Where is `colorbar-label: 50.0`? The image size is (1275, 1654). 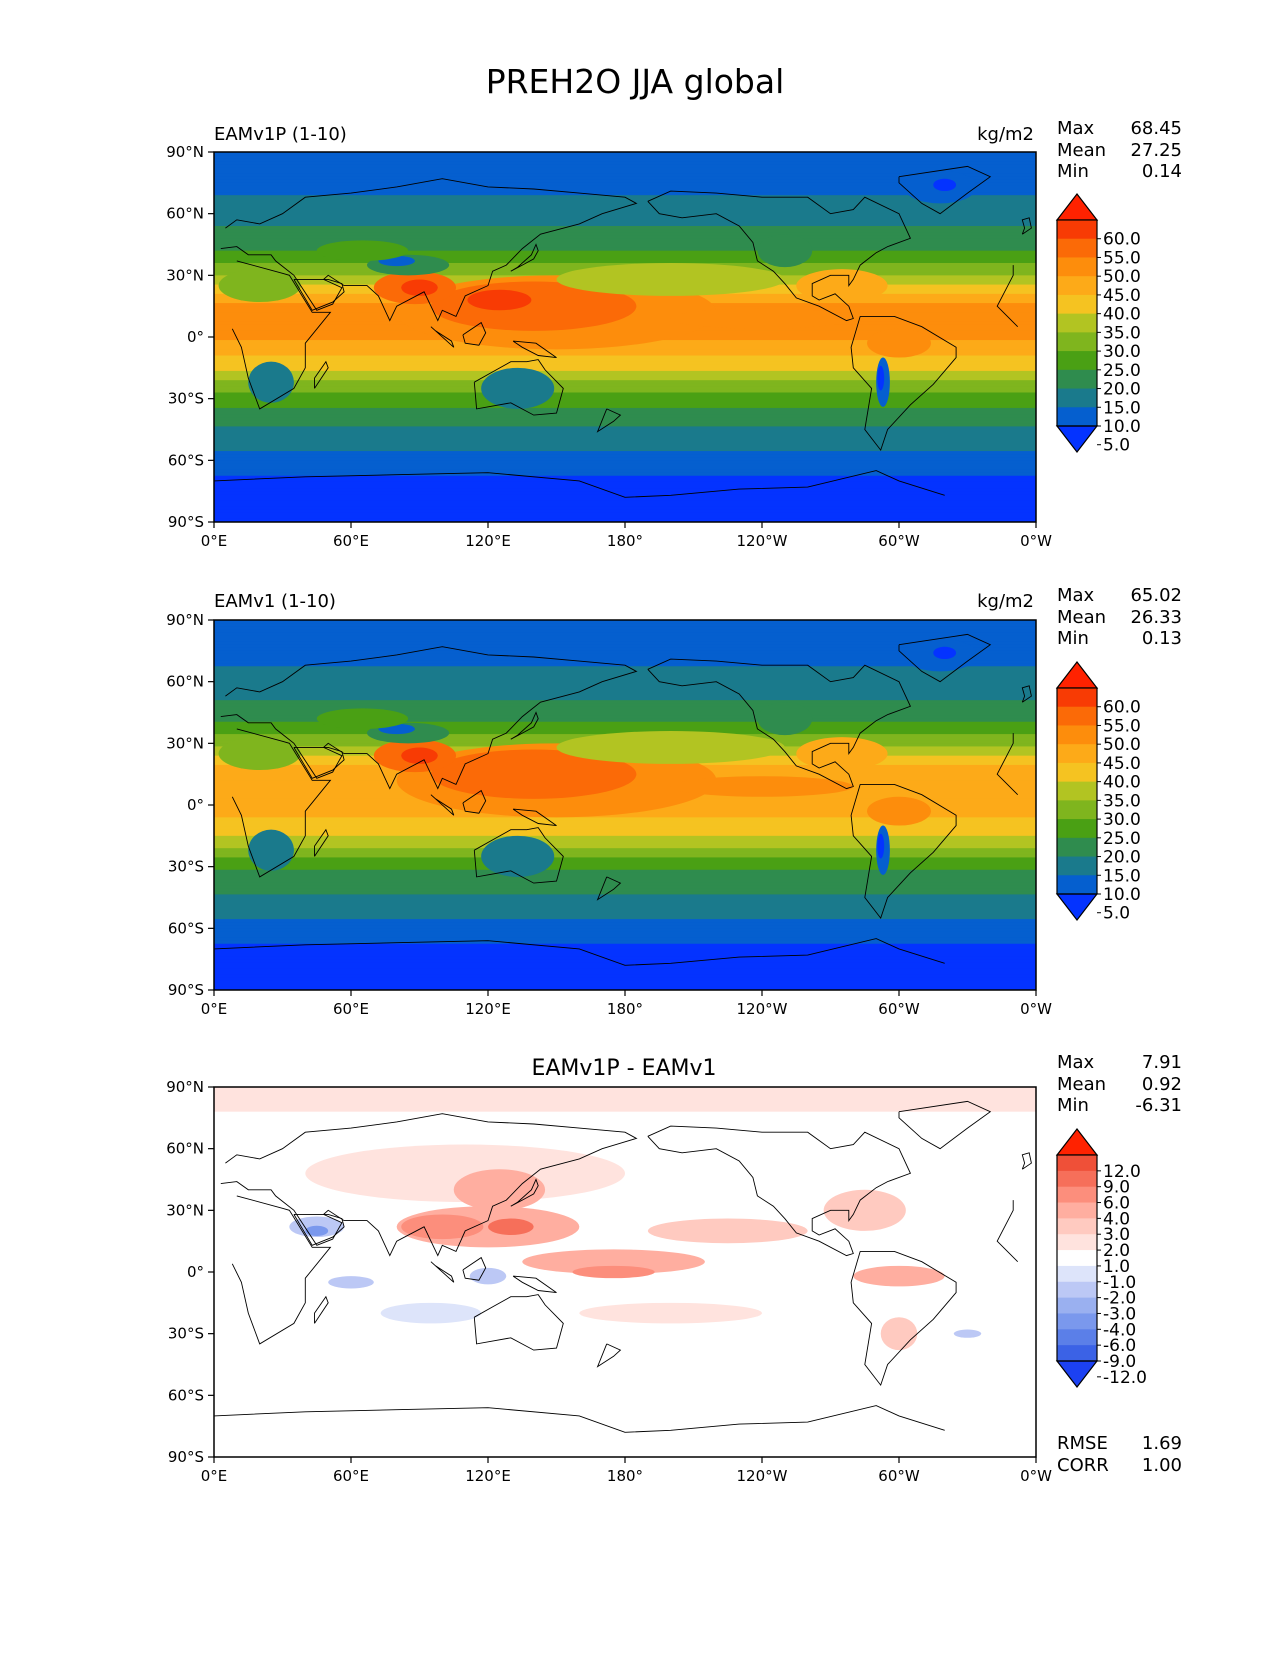 colorbar-label: 50.0 is located at coordinates (1122, 745).